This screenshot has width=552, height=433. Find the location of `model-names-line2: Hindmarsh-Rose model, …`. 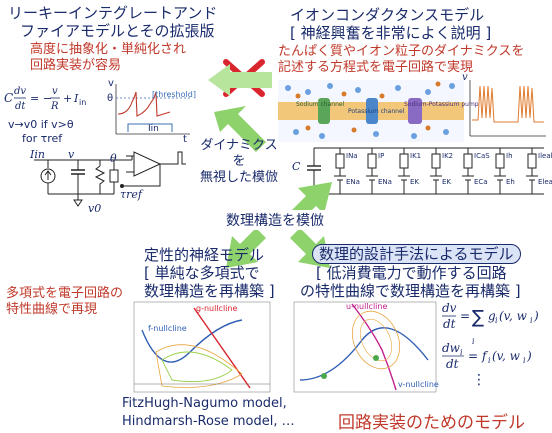

model-names-line2: Hindmarsh-Rose model, … is located at coordinates (208, 421).